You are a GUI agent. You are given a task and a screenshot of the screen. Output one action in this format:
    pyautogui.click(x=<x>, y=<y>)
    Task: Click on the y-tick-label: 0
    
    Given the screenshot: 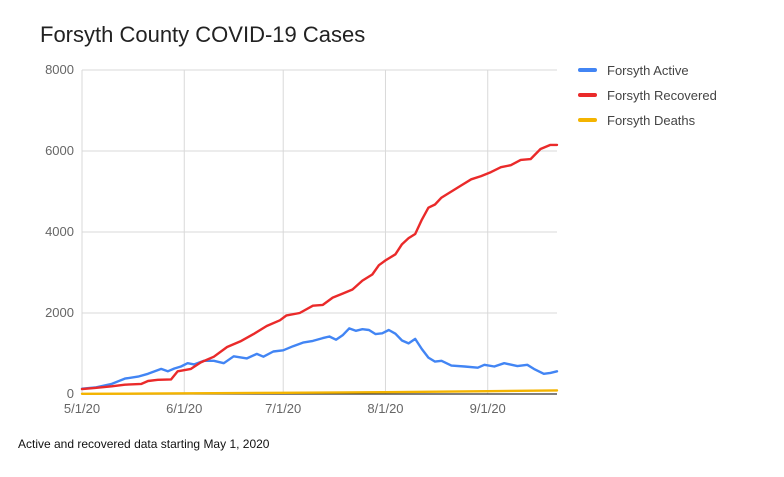 What is the action you would take?
    pyautogui.click(x=70, y=393)
    